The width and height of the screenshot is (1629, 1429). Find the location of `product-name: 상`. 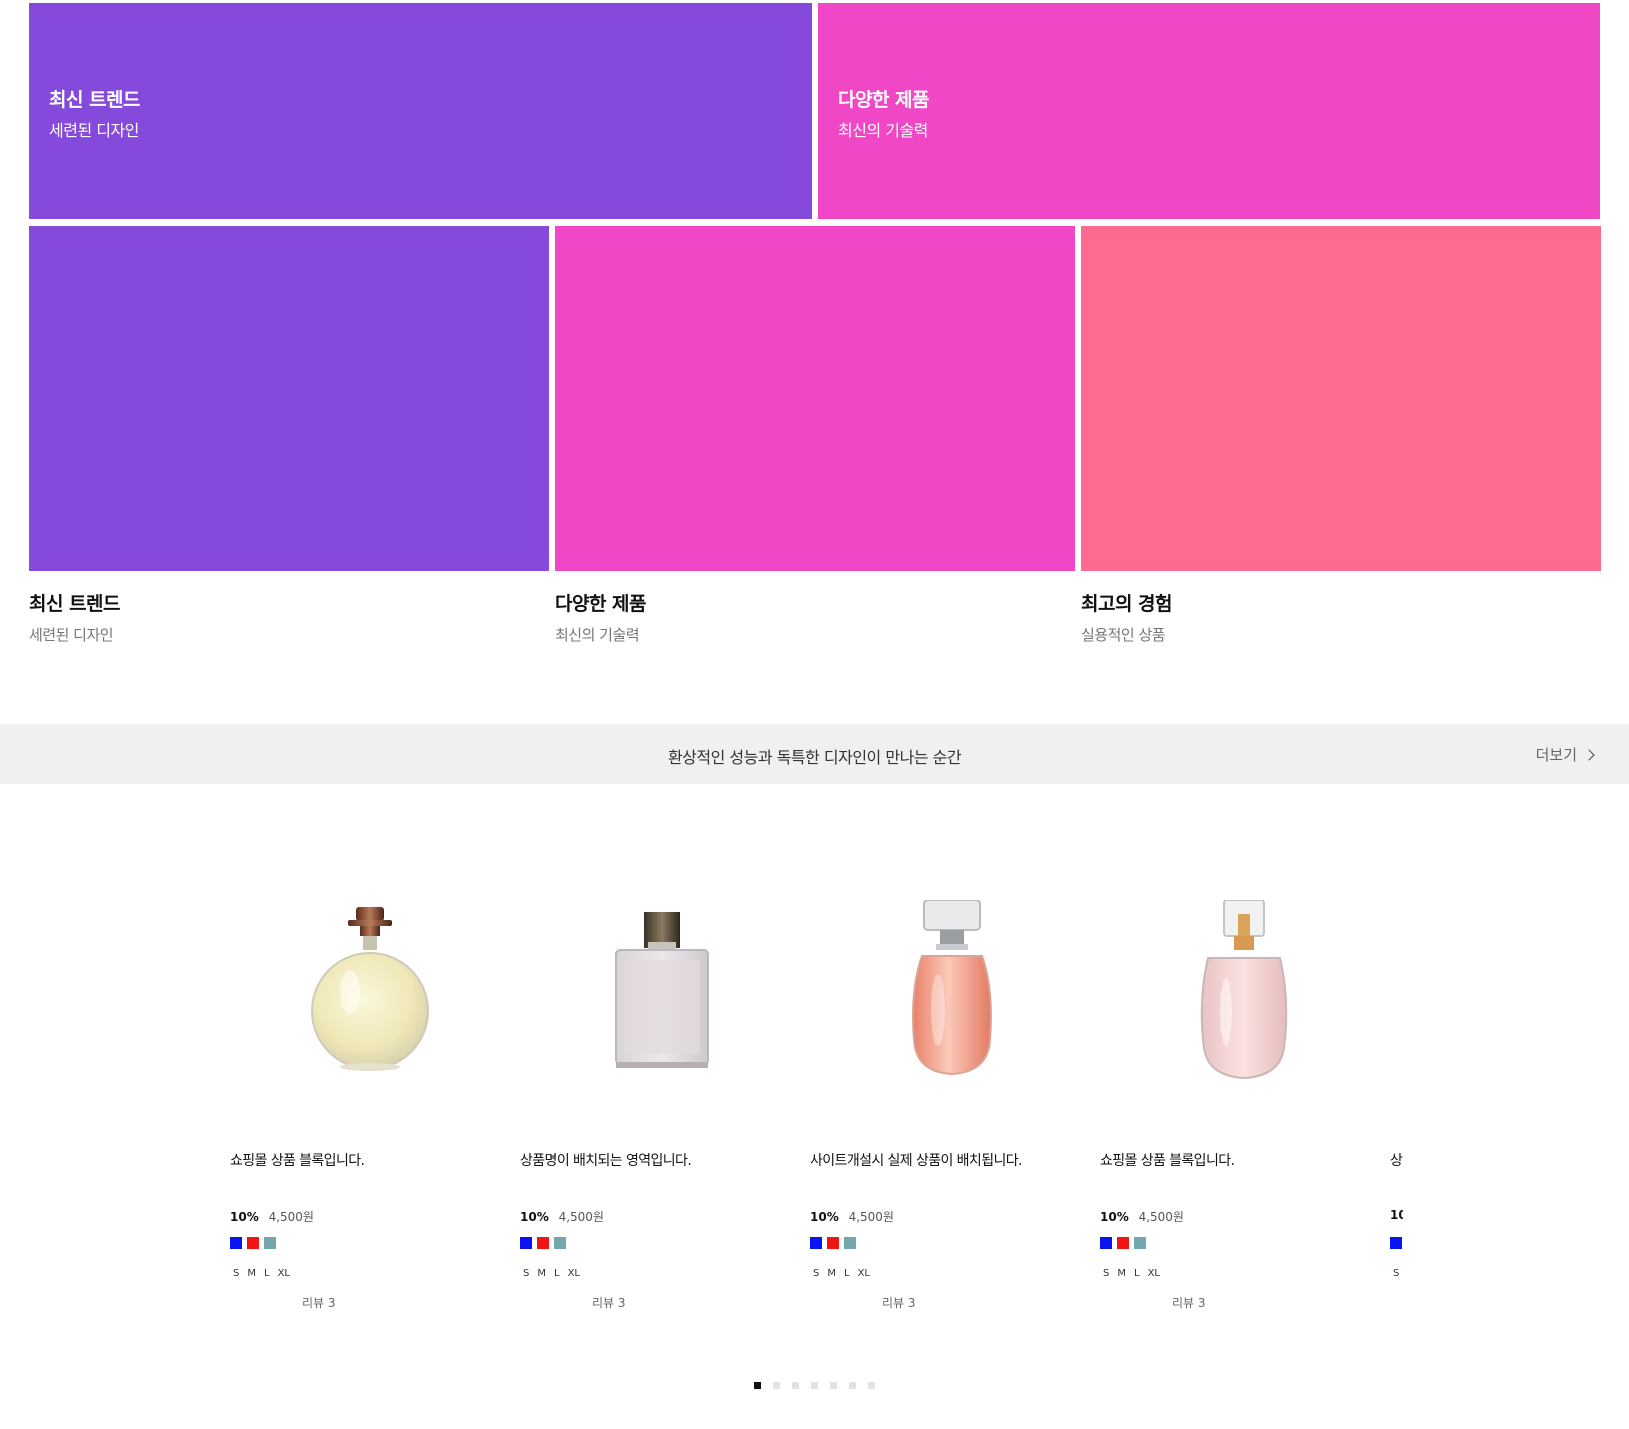

product-name: 상 is located at coordinates (1396, 1161).